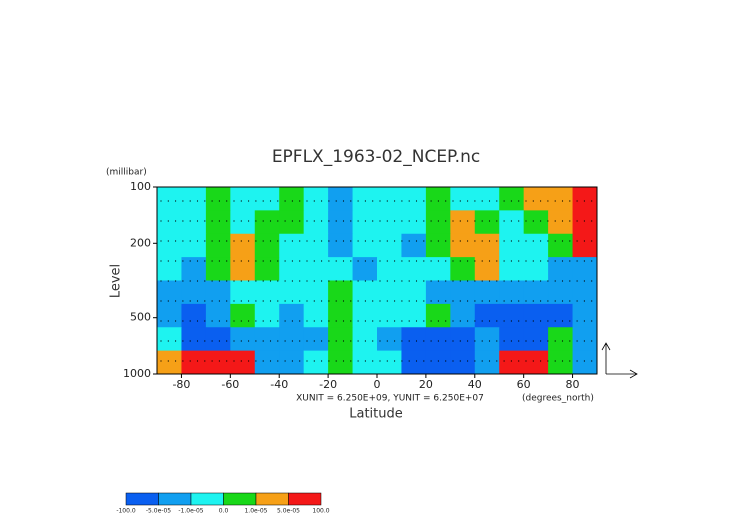 The width and height of the screenshot is (752, 532). Describe the element at coordinates (181, 384) in the screenshot. I see `x-tick-label: -80` at that location.